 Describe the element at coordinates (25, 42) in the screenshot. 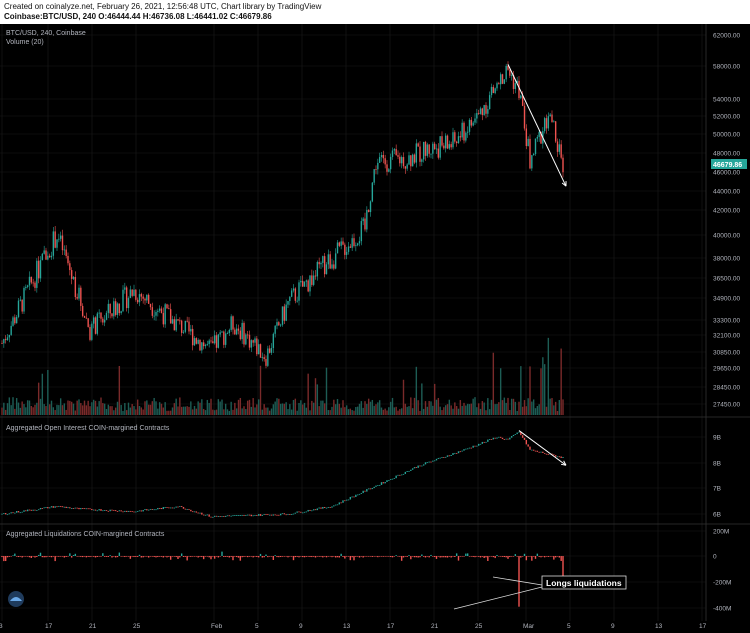

I see `volume-pane-title: Volume (20)` at that location.